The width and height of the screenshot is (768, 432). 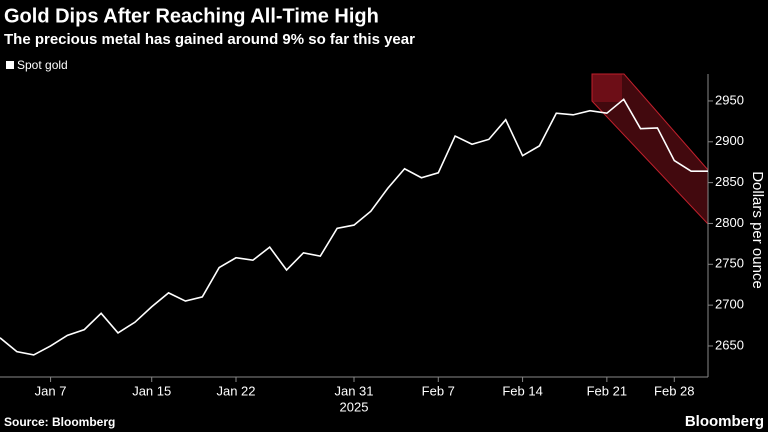 What do you see at coordinates (729, 99) in the screenshot?
I see `y-tick-label: 2950` at bounding box center [729, 99].